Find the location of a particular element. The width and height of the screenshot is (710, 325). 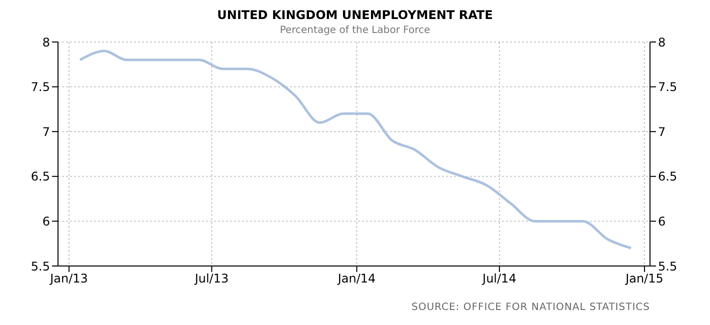

y2-tick-label: 5.5 is located at coordinates (668, 266).